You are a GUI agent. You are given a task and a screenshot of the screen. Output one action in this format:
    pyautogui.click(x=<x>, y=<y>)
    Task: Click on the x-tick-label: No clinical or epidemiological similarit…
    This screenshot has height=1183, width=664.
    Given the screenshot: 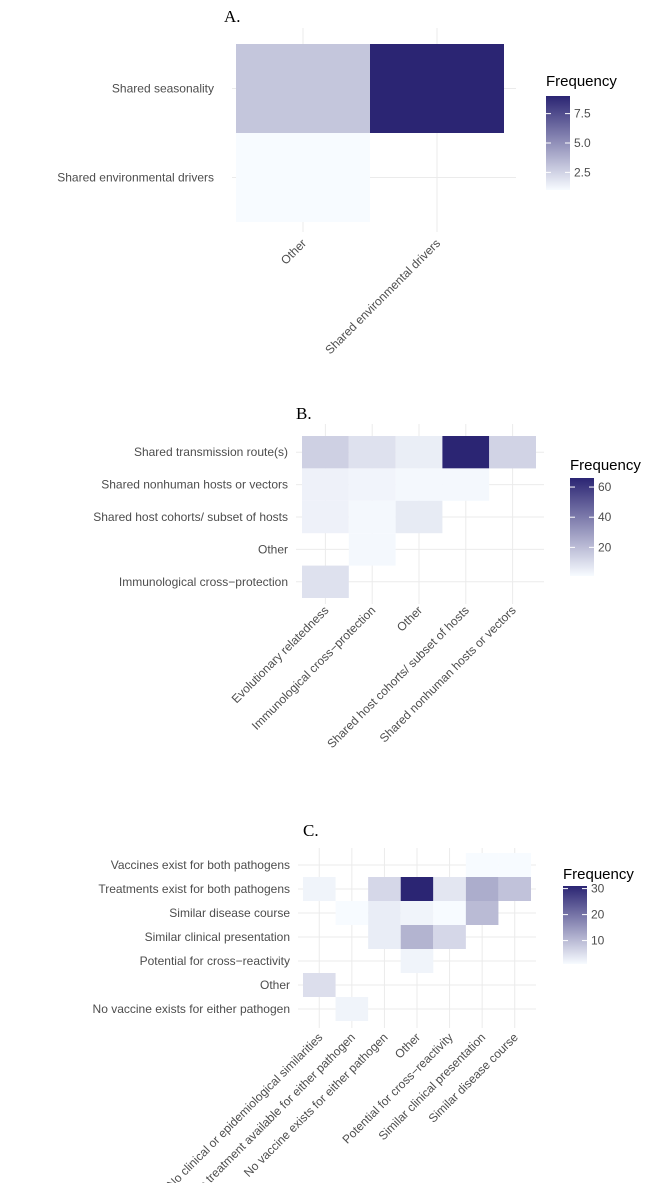 What is the action you would take?
    pyautogui.click(x=244, y=1106)
    